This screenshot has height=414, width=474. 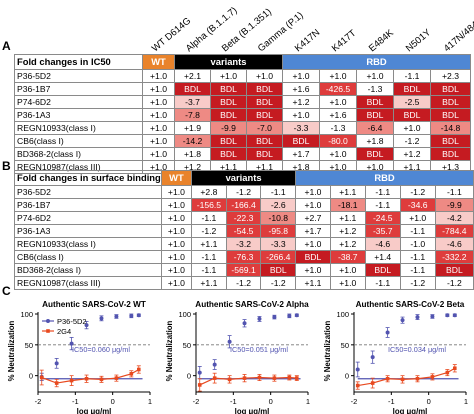 What do you see at coordinates (301, 89) in the screenshot?
I see `heatmap-cell: +1.6` at bounding box center [301, 89].